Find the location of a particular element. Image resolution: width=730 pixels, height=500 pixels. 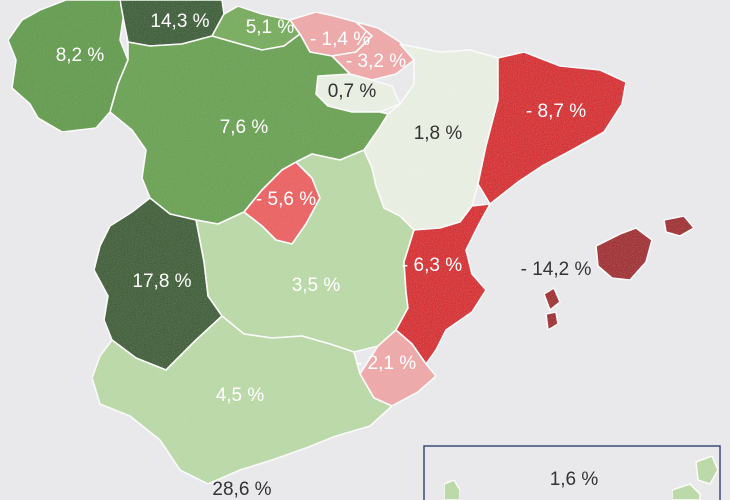

region-label-galicia: 8,2 % is located at coordinates (80, 55).